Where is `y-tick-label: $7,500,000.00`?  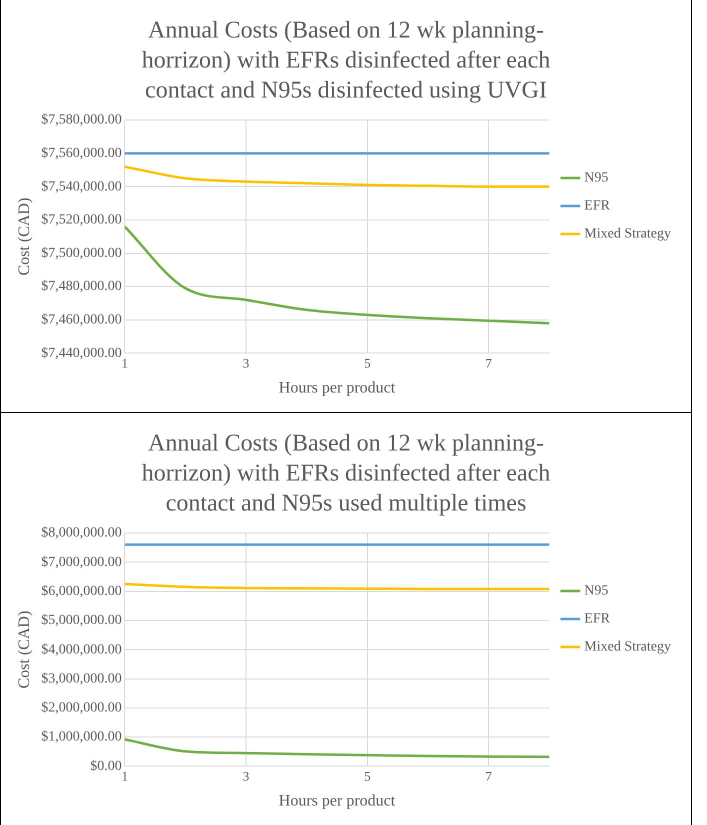 y-tick-label: $7,500,000.00 is located at coordinates (81, 253).